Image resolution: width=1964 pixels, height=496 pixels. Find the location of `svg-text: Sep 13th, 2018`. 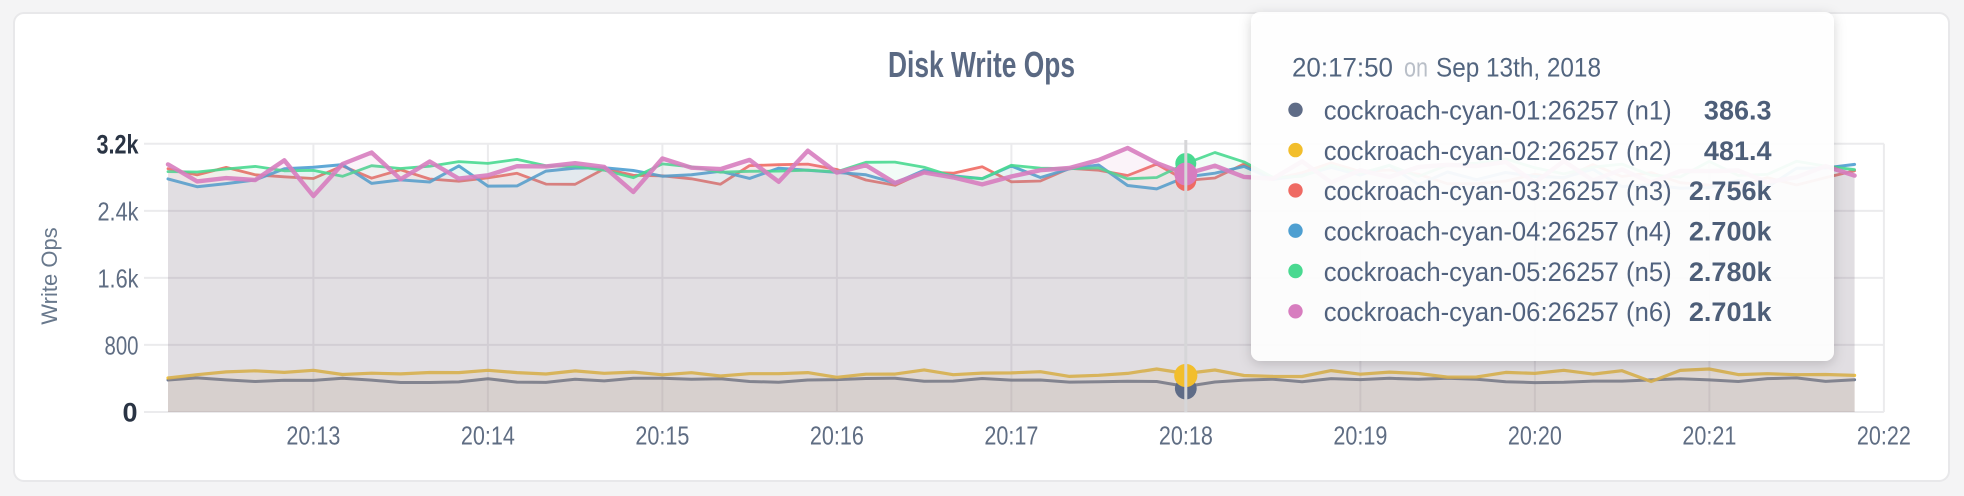

svg-text: Sep 13th, 2018 is located at coordinates (1518, 68).